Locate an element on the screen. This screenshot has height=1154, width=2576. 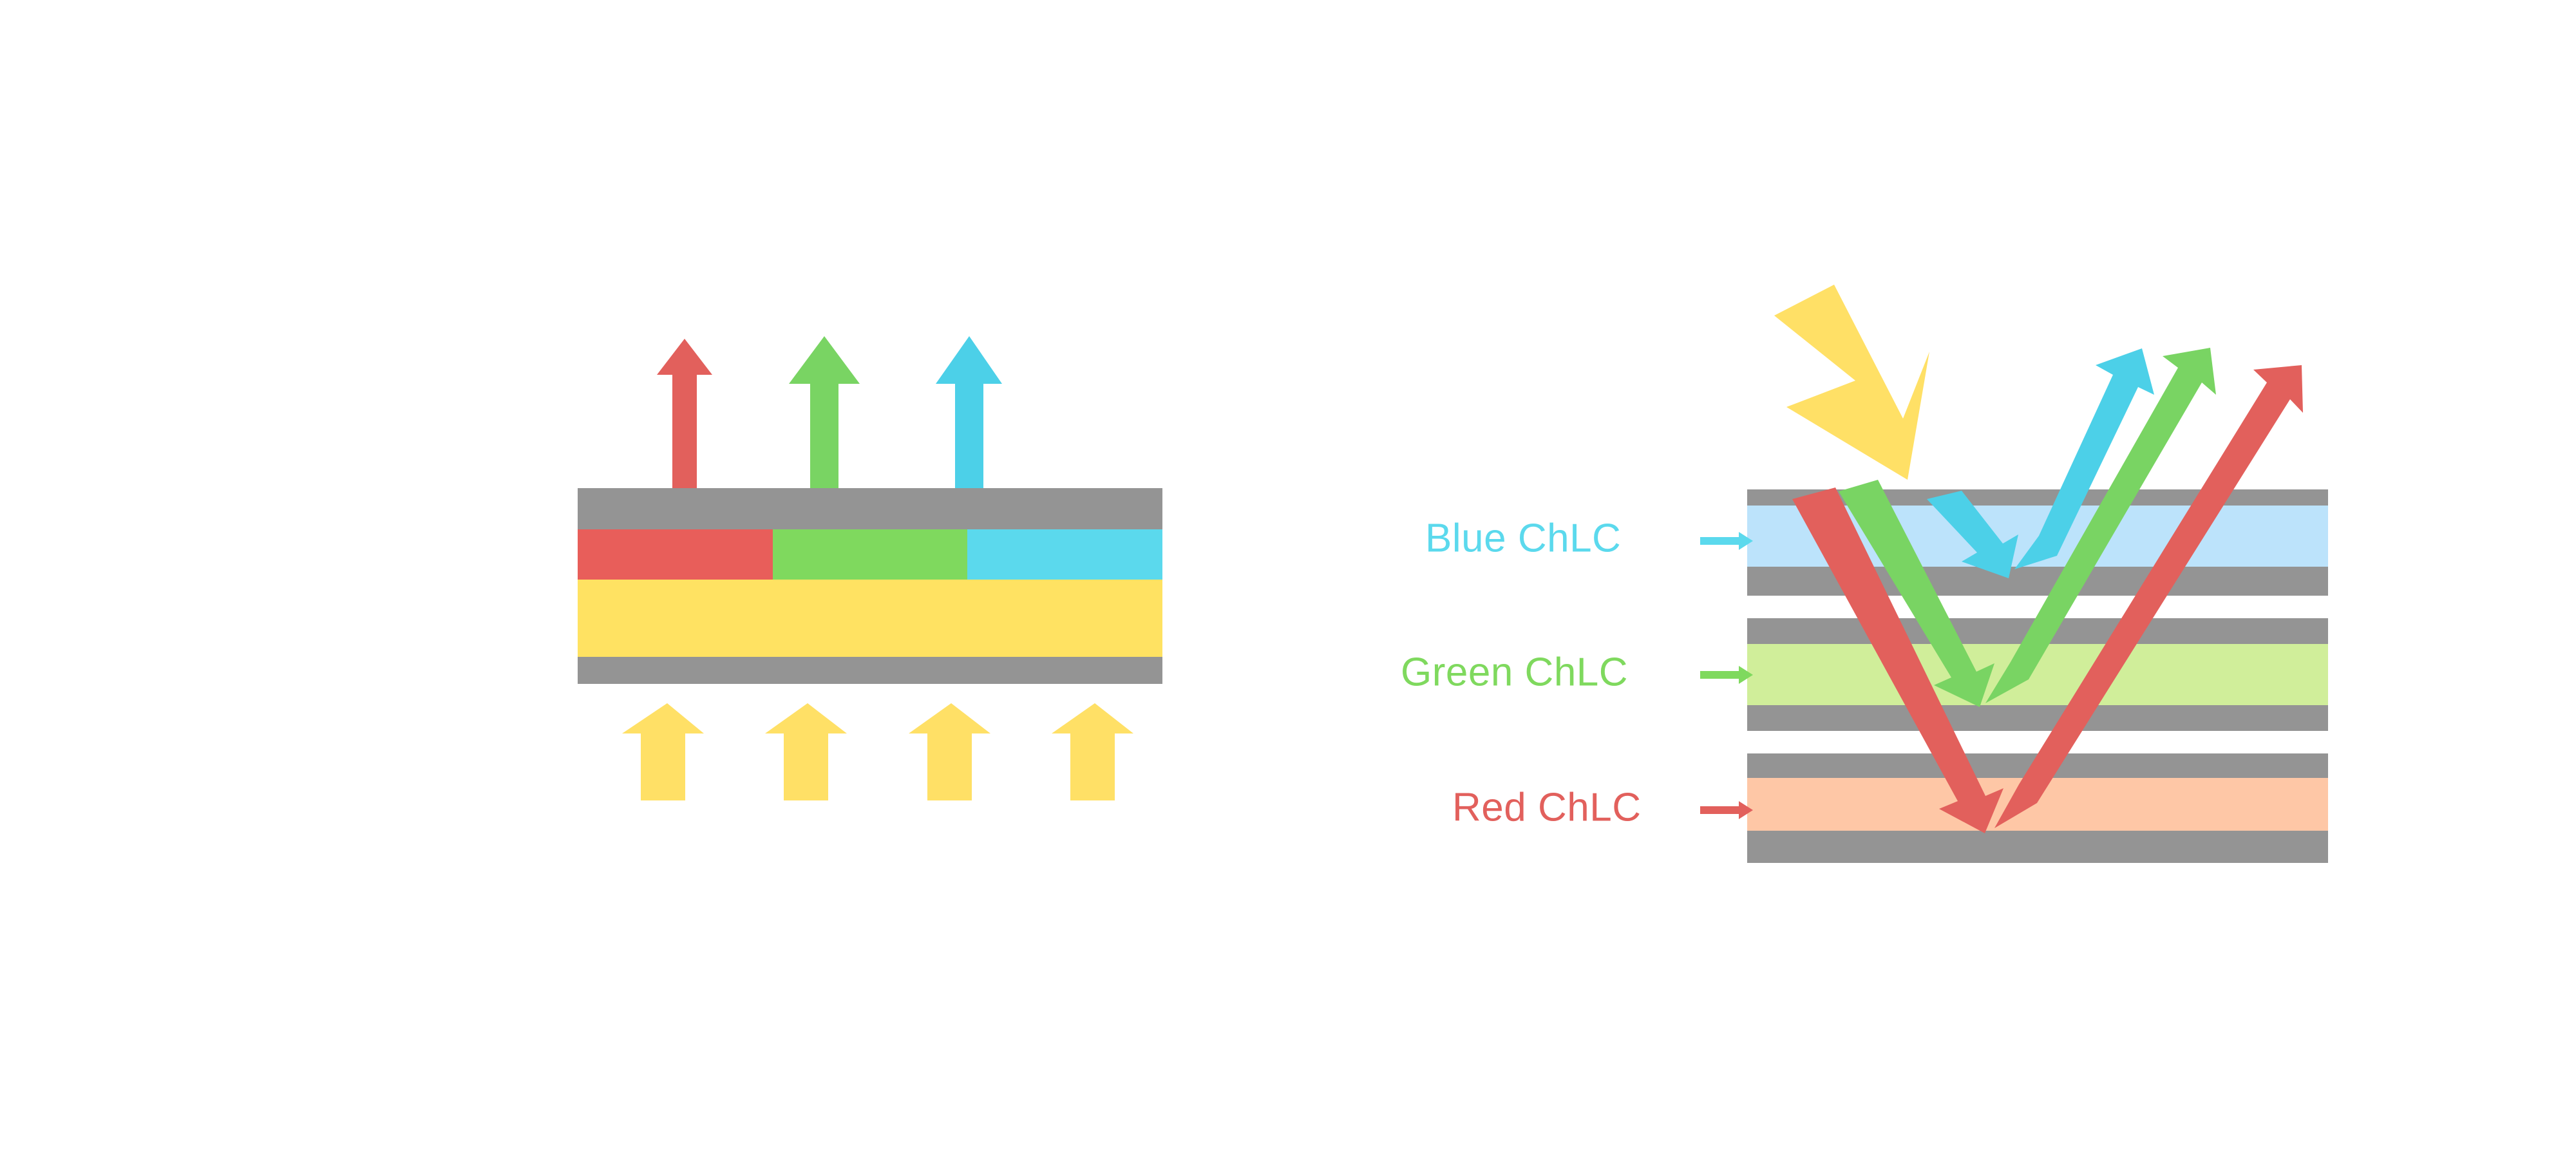
incident-white-light-arrow is located at coordinates (1851, 382).